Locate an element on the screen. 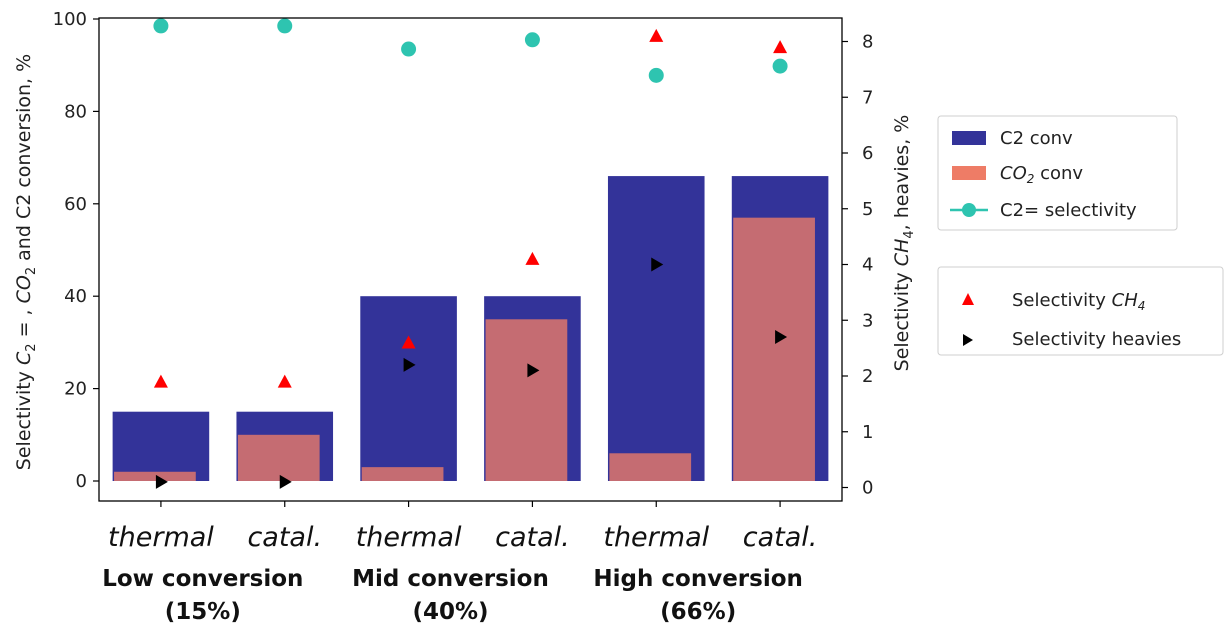  left-ylabel-cosub: 2 is located at coordinates (31, 271).